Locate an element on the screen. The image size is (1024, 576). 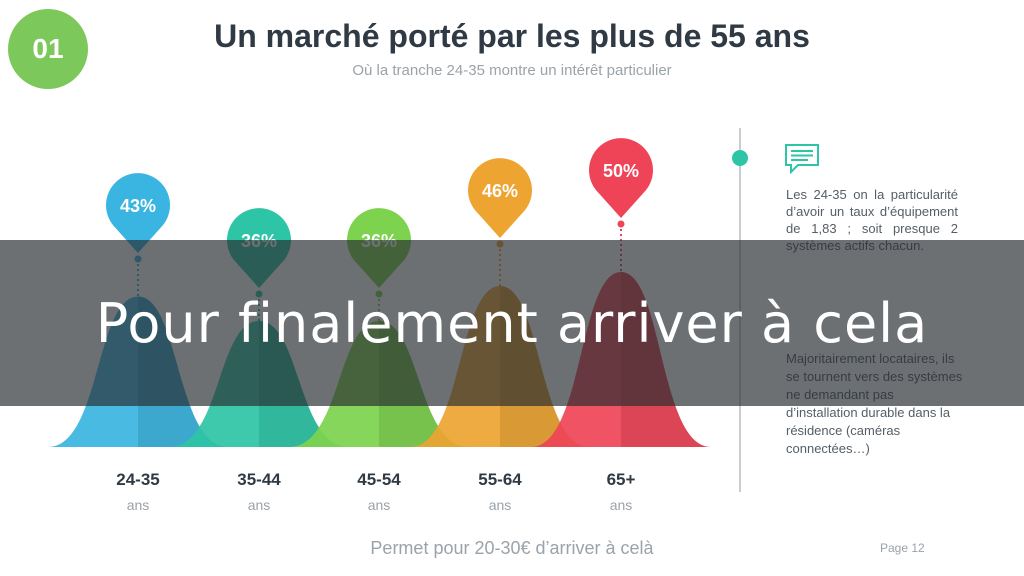
category-unit-45-54: ans is located at coordinates (379, 505).